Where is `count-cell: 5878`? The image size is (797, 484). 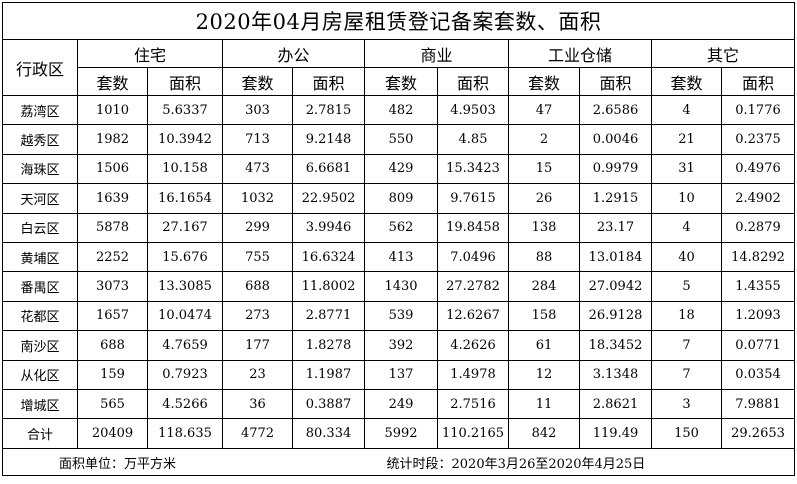
count-cell: 5878 is located at coordinates (112, 227).